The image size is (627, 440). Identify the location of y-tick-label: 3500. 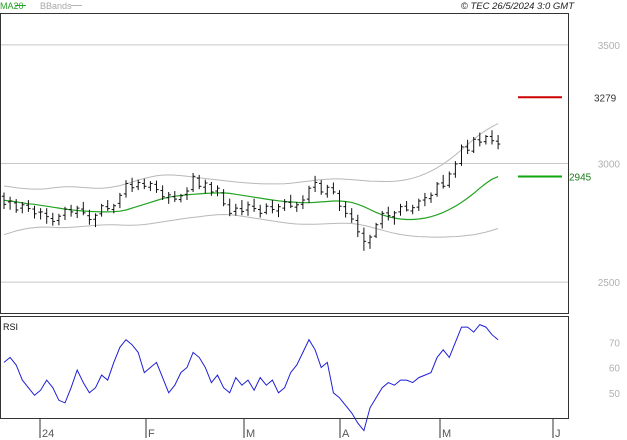
(609, 46).